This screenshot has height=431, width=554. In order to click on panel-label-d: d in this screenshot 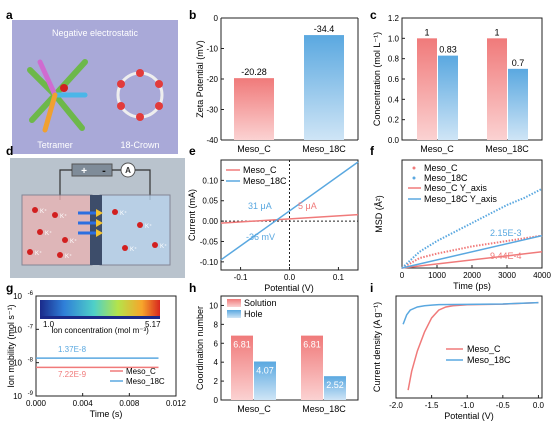, I will do `click(9, 151)`.